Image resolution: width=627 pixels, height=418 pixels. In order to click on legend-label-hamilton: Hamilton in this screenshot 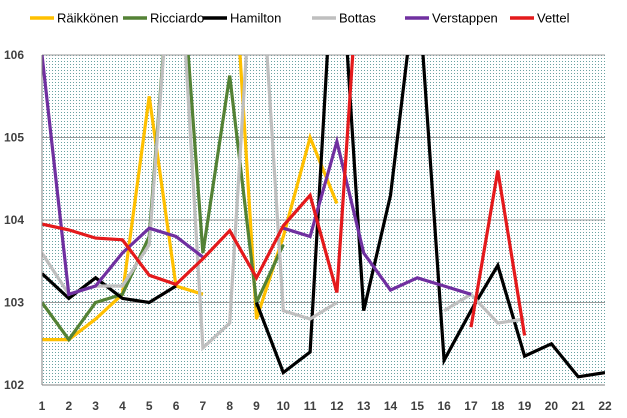, I will do `click(255, 18)`.